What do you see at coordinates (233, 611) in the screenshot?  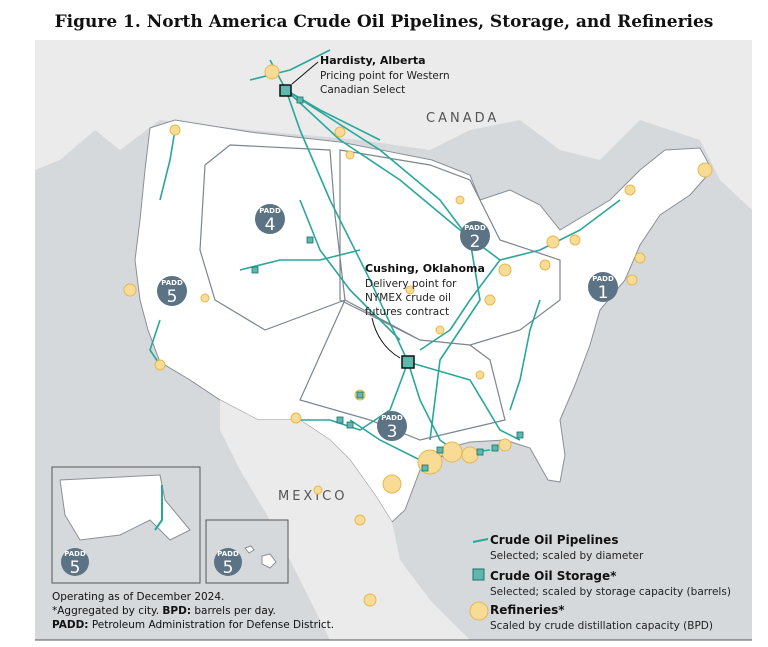 I see `note-part: barrels per day.` at bounding box center [233, 611].